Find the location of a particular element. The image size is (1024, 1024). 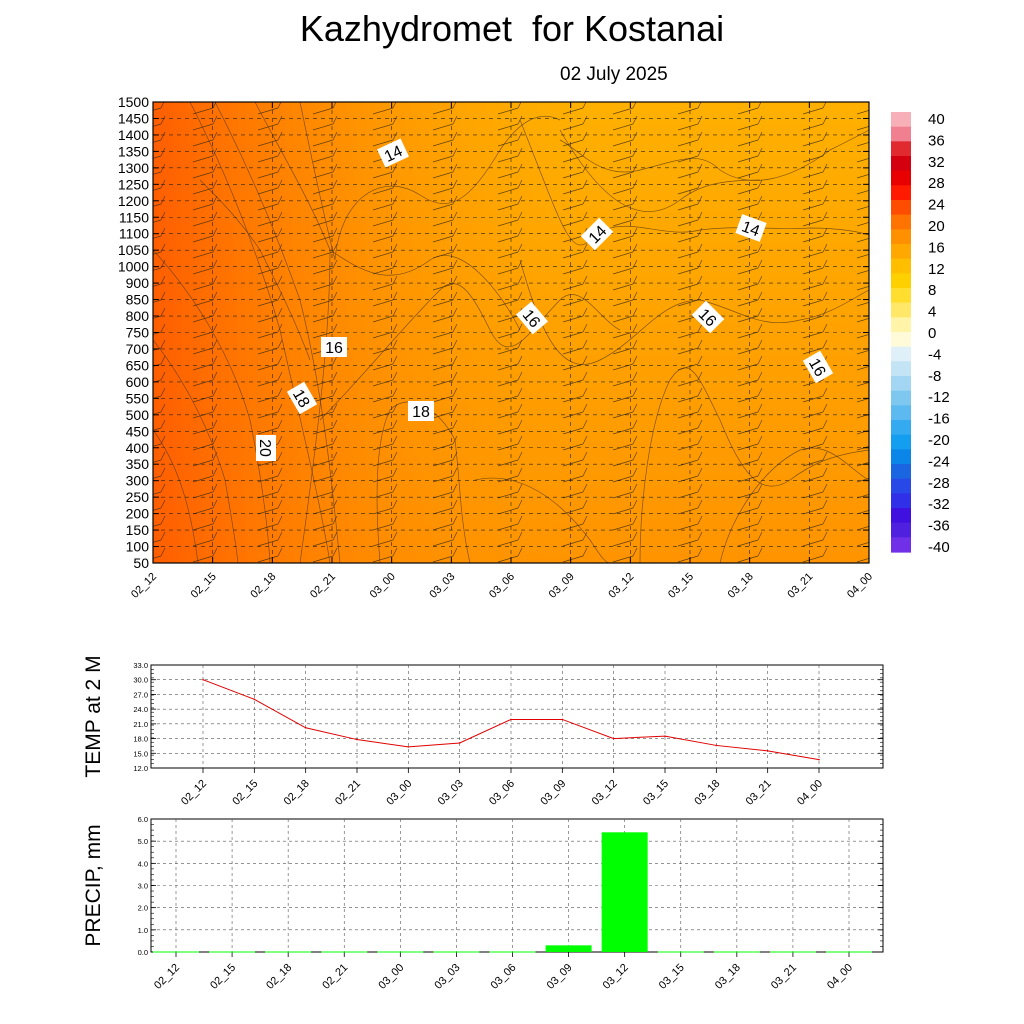

x-tick-label: 02_21 is located at coordinates (323, 586).